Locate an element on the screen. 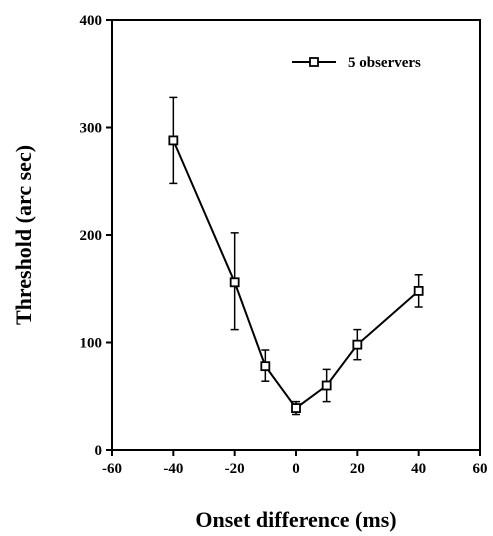 The height and width of the screenshot is (536, 493). legend: 5 observers is located at coordinates (356, 63).